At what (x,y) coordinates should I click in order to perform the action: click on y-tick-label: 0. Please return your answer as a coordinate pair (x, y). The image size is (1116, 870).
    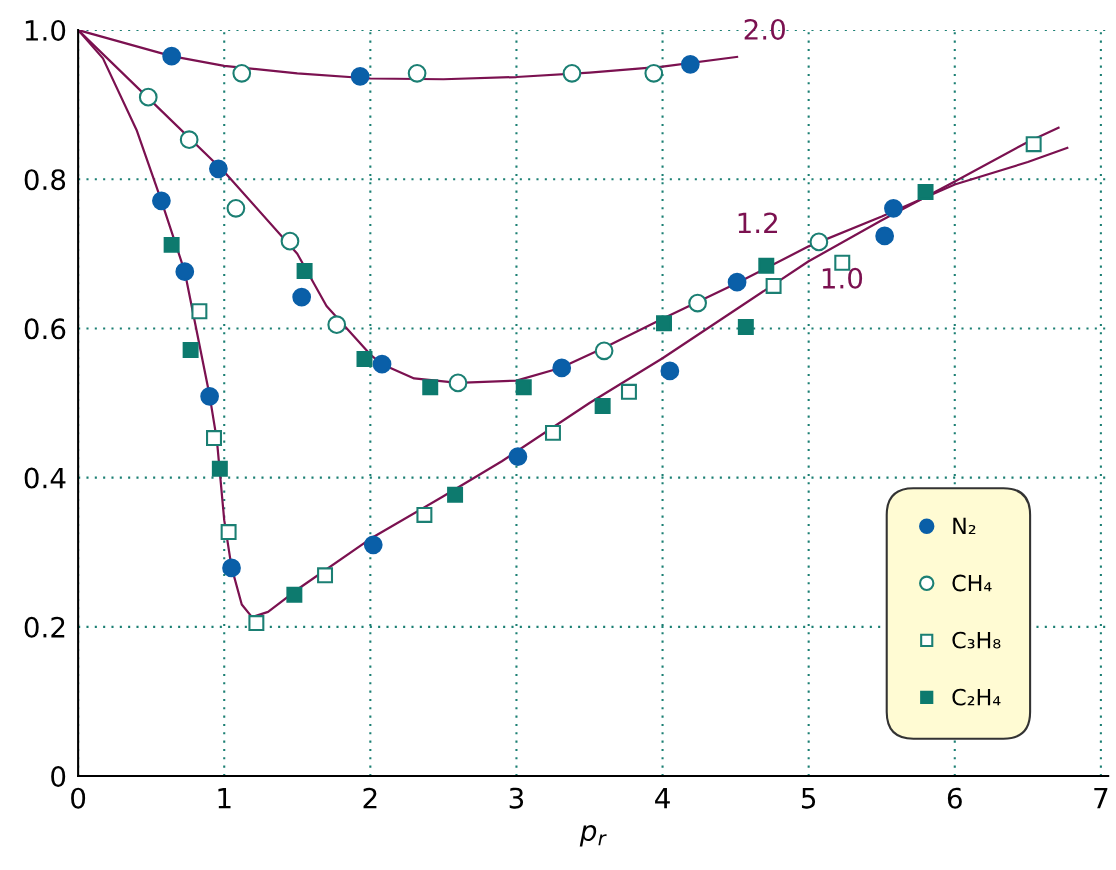
    Looking at the image, I should click on (58, 776).